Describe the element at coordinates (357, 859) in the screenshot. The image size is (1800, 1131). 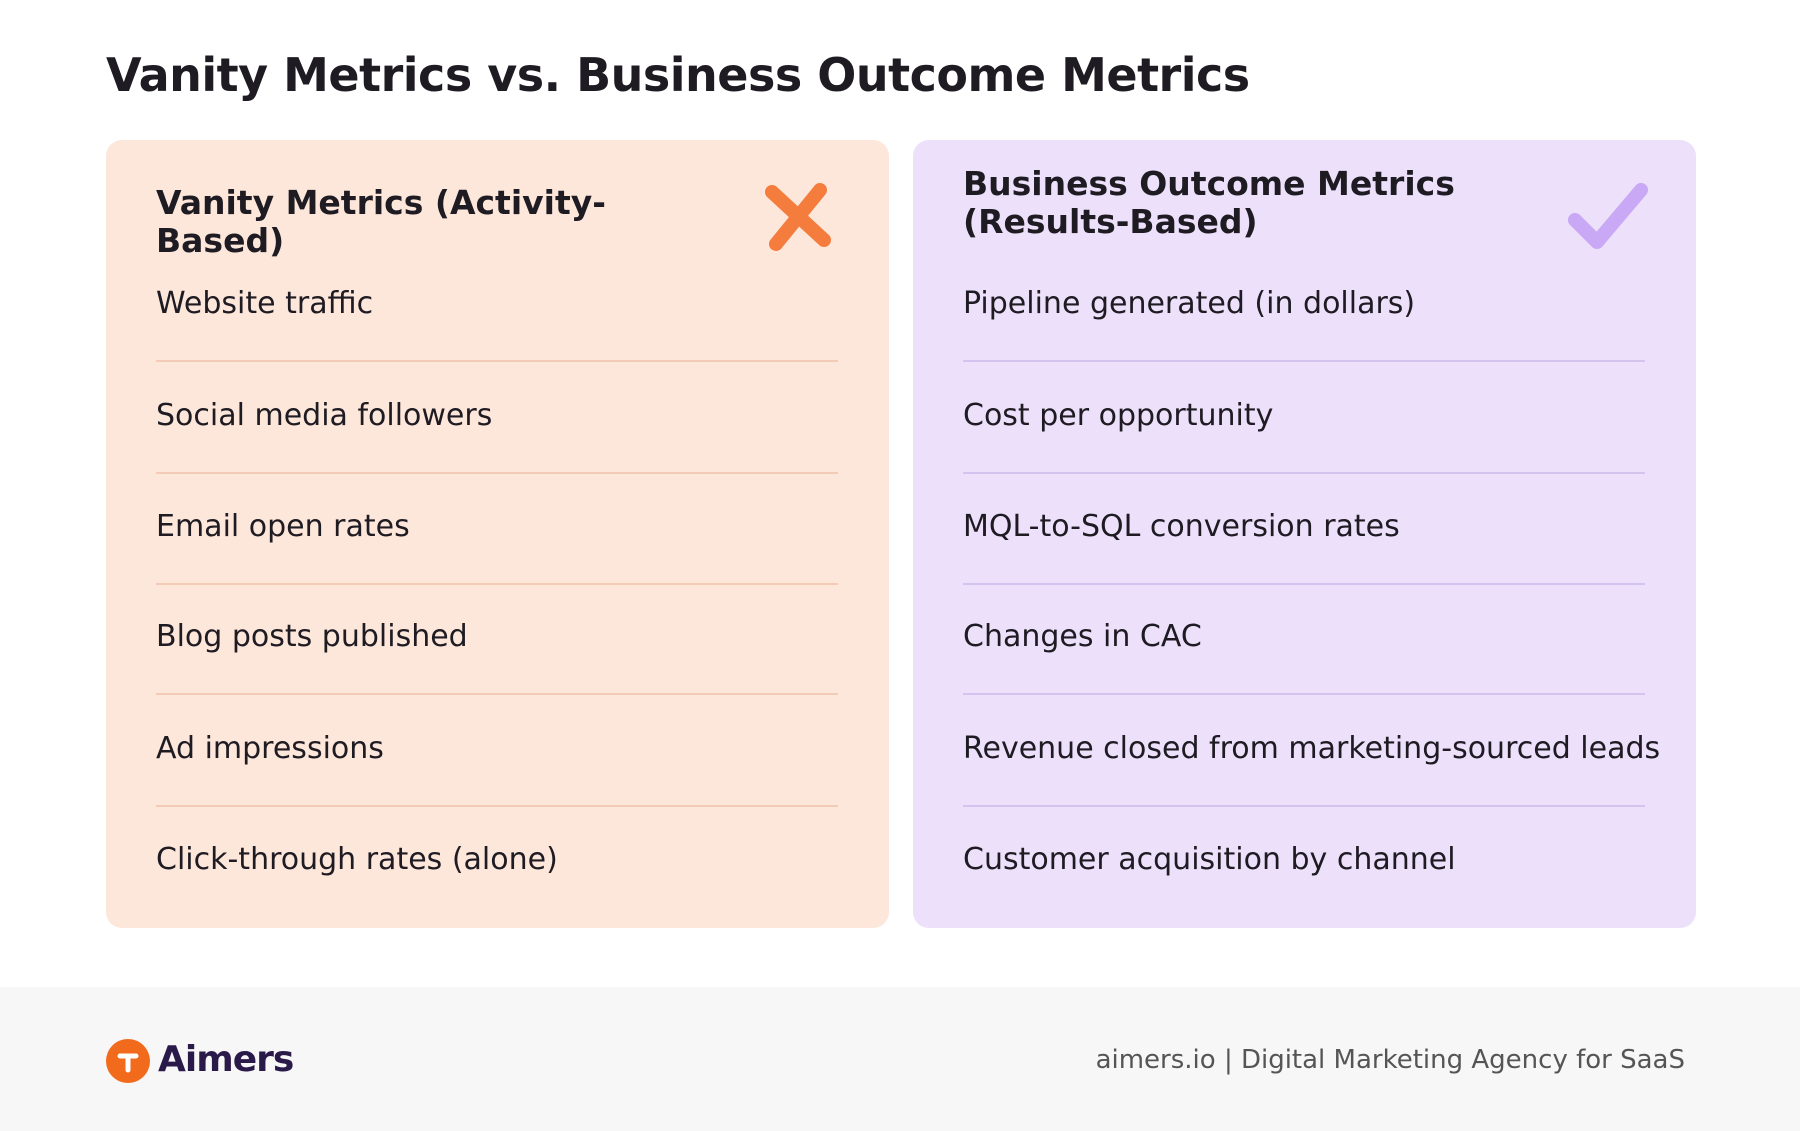
I see `metric-item: Click-through rates (alone)` at that location.